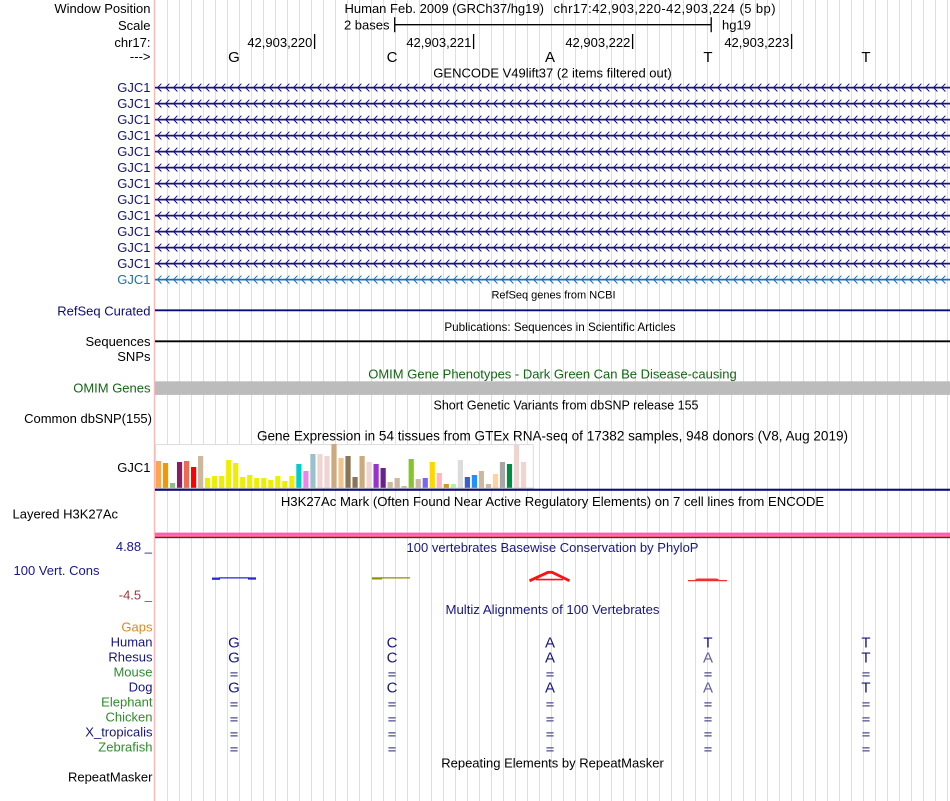 The width and height of the screenshot is (950, 801). I want to click on svg-text: RefSeq genes from NCBI, so click(553, 296).